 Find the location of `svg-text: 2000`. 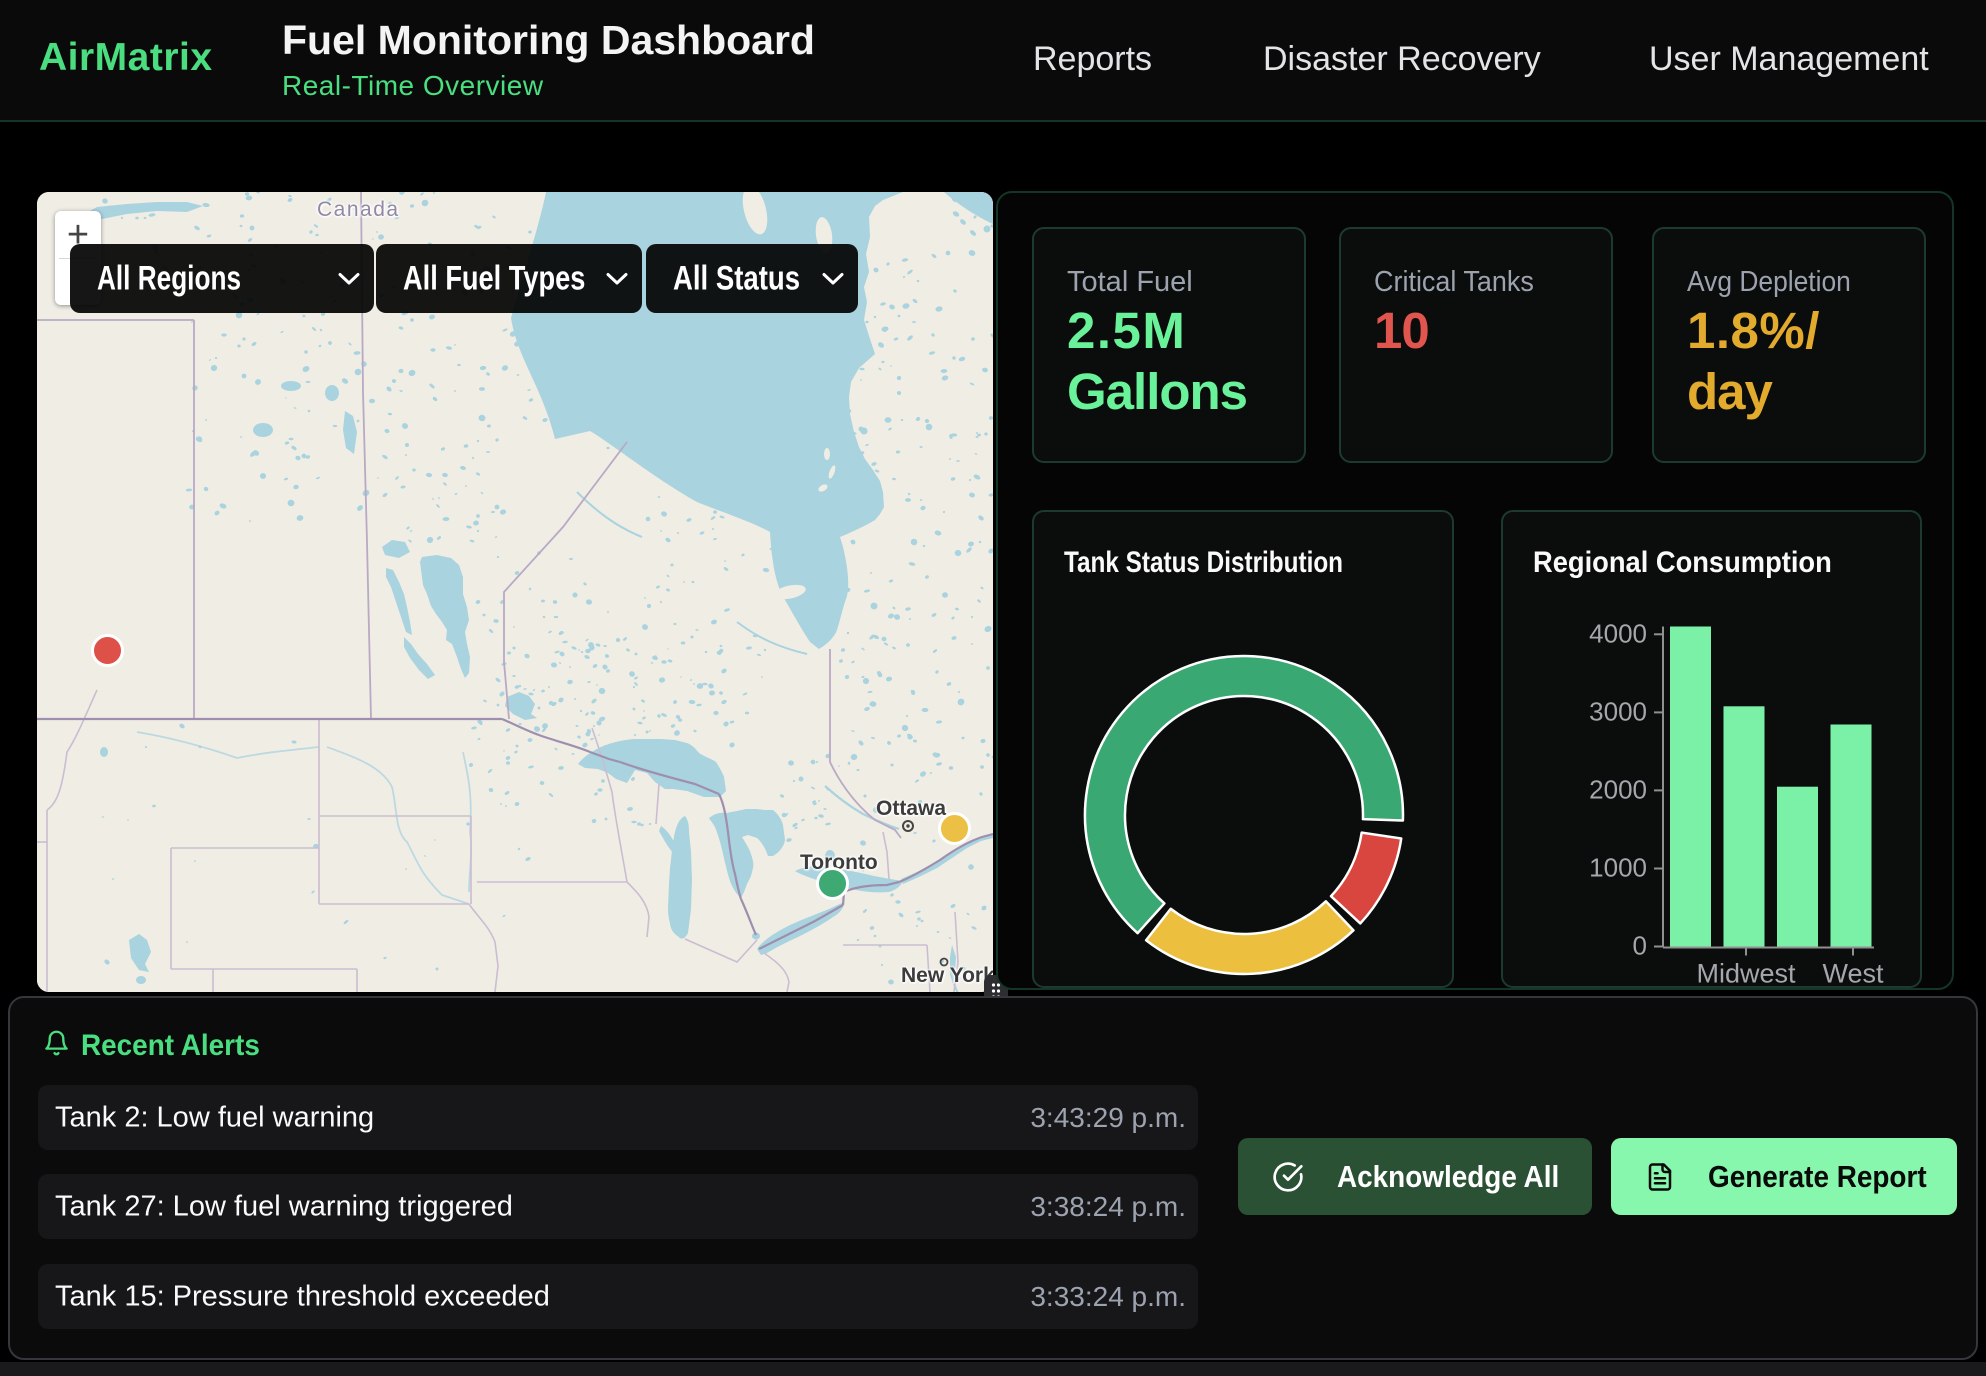

svg-text: 2000 is located at coordinates (1618, 789).